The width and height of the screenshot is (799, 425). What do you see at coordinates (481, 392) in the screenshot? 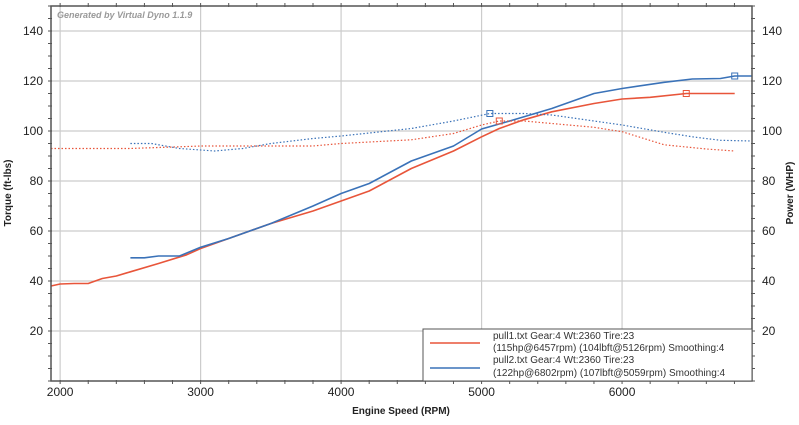
I see `x-tick-label: 5000` at bounding box center [481, 392].